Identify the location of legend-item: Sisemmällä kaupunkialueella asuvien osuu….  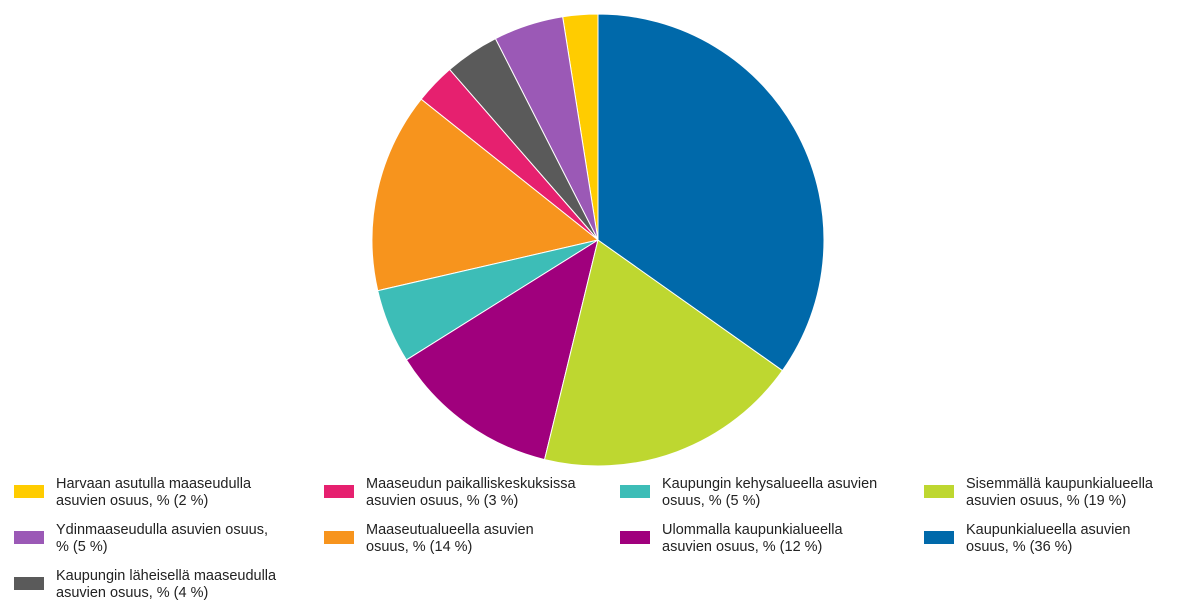
(1061, 493).